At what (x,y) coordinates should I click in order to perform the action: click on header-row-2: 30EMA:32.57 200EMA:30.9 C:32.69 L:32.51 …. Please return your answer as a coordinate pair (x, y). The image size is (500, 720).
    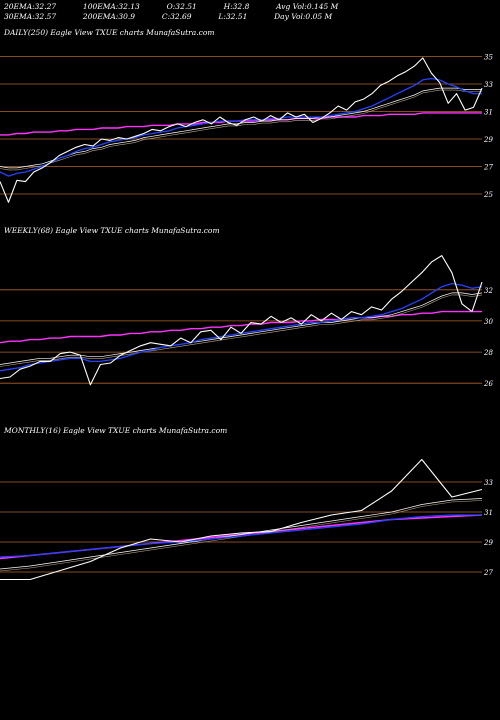
    Looking at the image, I should click on (168, 16).